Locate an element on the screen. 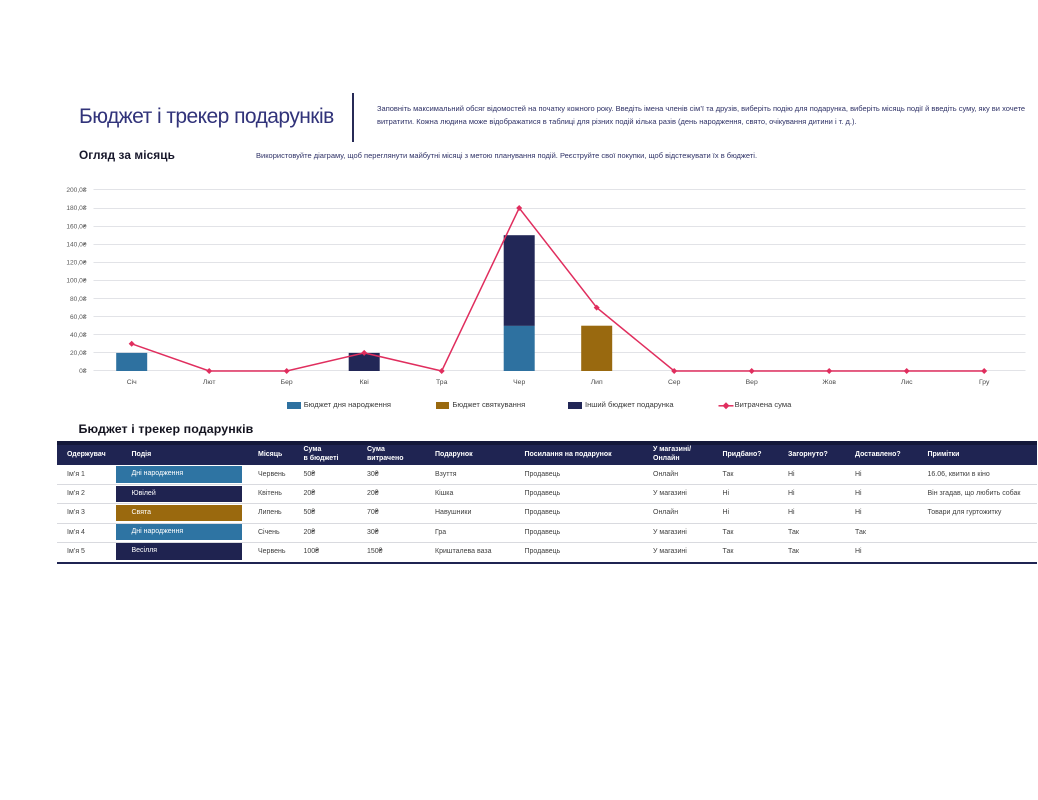 The image size is (1038, 800). svg-text: Вер is located at coordinates (752, 382).